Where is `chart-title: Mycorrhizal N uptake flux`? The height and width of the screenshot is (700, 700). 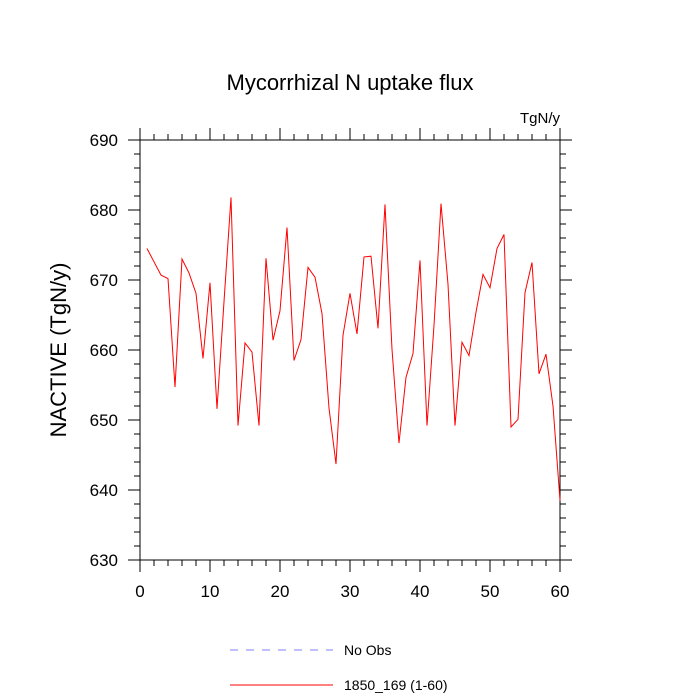 chart-title: Mycorrhizal N uptake flux is located at coordinates (350, 82).